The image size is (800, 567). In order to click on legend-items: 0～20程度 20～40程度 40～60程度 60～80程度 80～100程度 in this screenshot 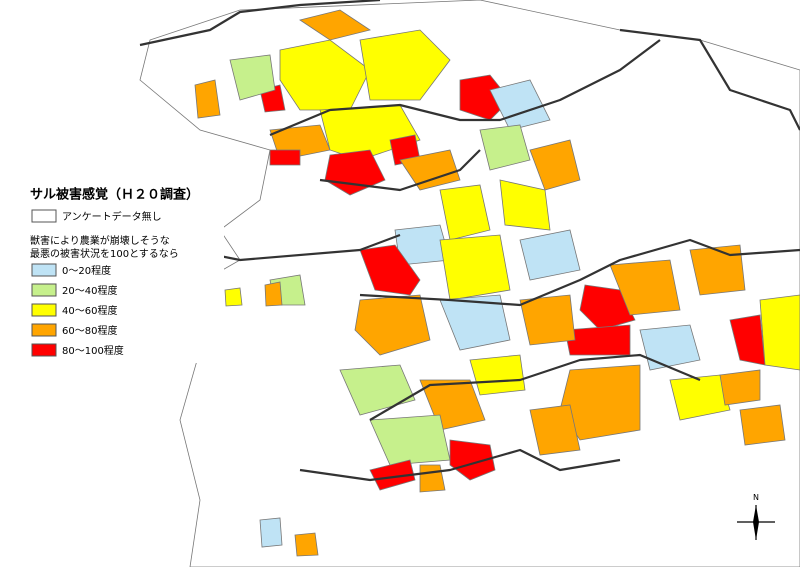, I will do `click(77, 310)`.